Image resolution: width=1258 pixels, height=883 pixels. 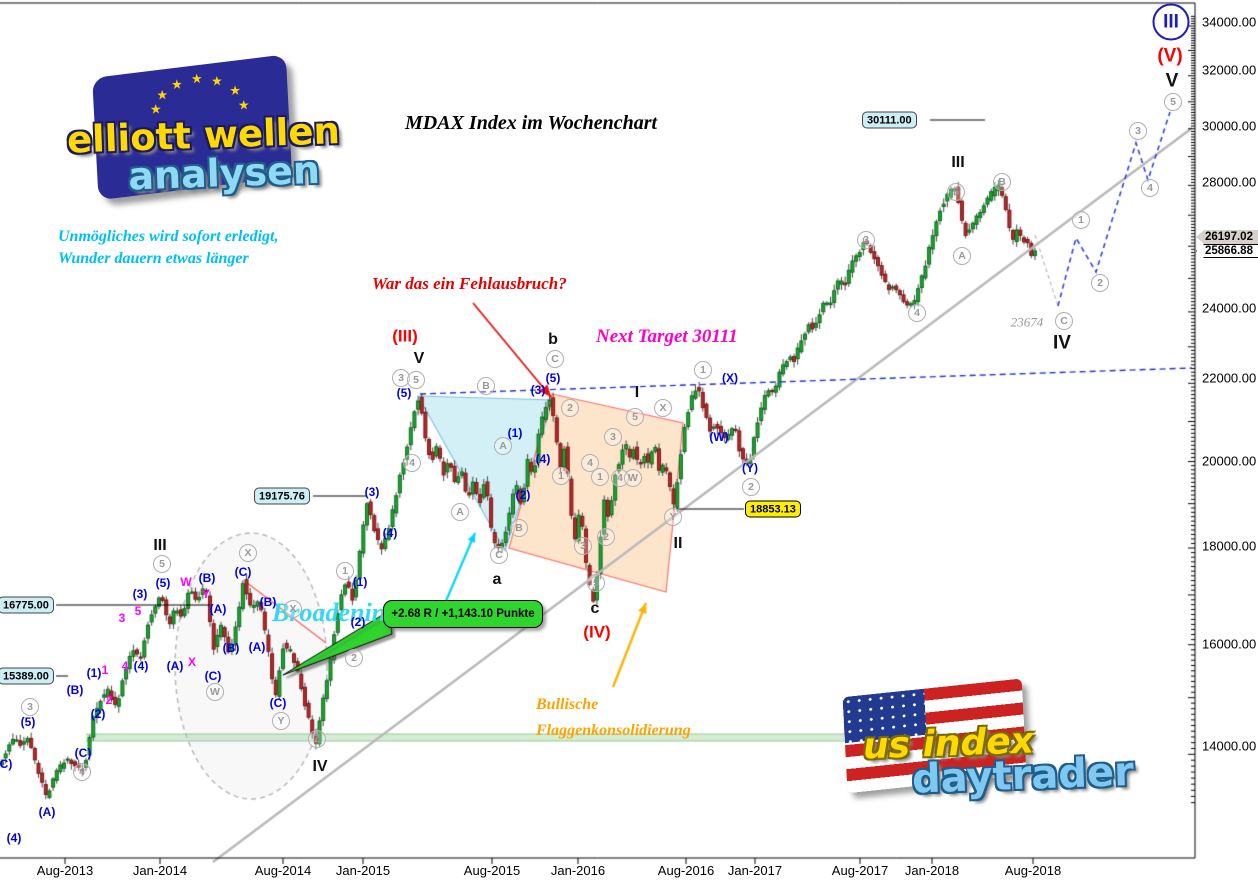 What do you see at coordinates (1023, 775) in the screenshot?
I see `logo-text-daytrader: daytrader` at bounding box center [1023, 775].